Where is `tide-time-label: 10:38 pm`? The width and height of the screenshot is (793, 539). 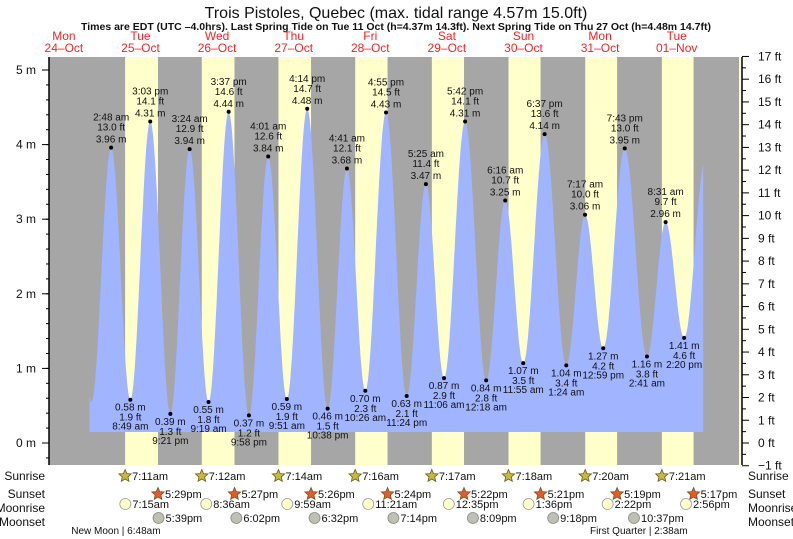
tide-time-label: 10:38 pm is located at coordinates (328, 436).